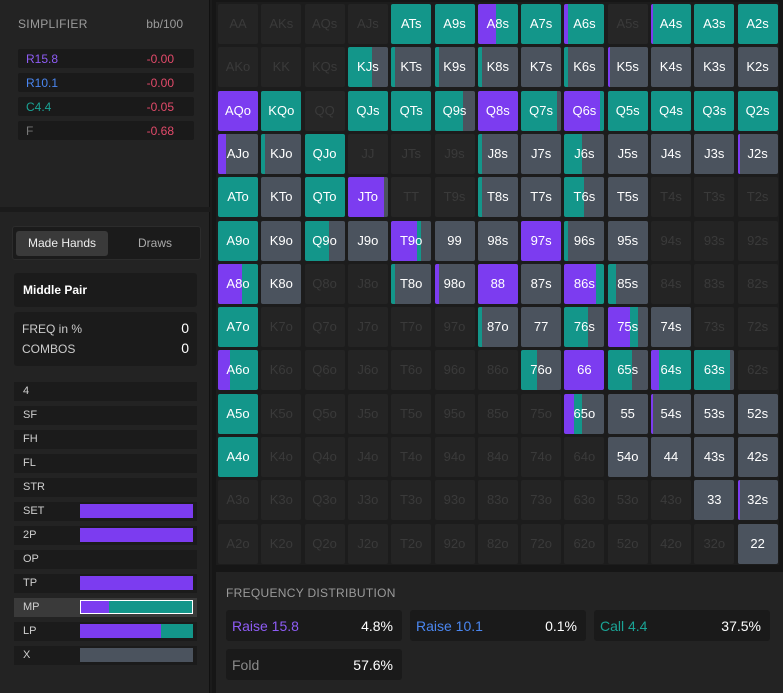  What do you see at coordinates (105, 559) in the screenshot?
I see `category-row: OP` at bounding box center [105, 559].